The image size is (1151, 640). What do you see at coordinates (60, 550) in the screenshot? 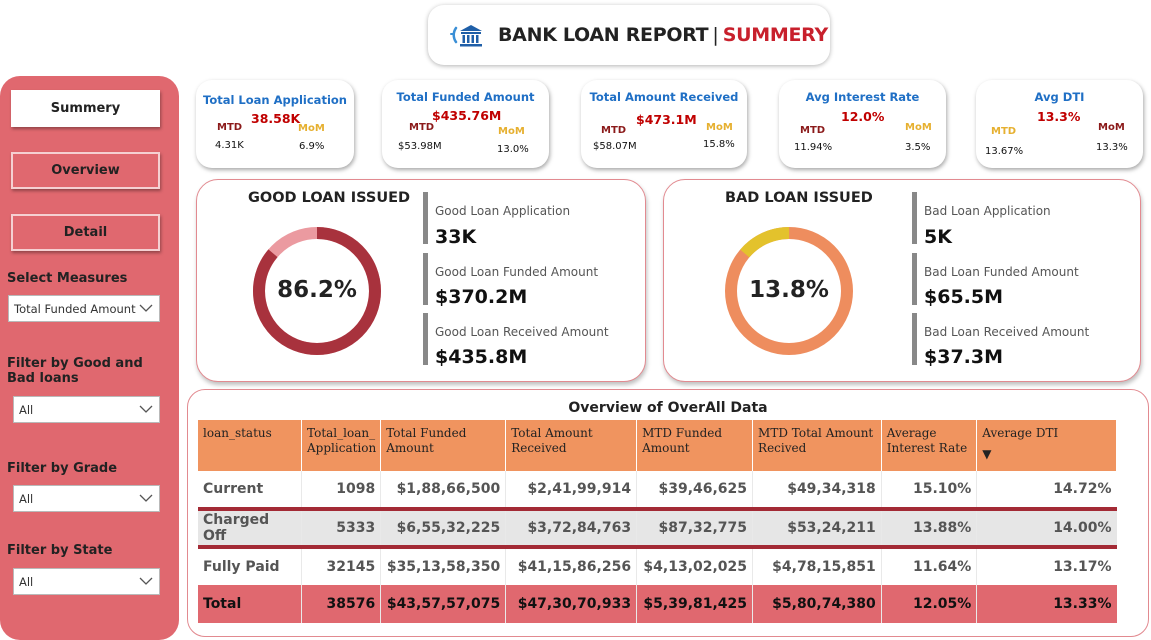
I see `state-filter-label: Filter by State` at bounding box center [60, 550].